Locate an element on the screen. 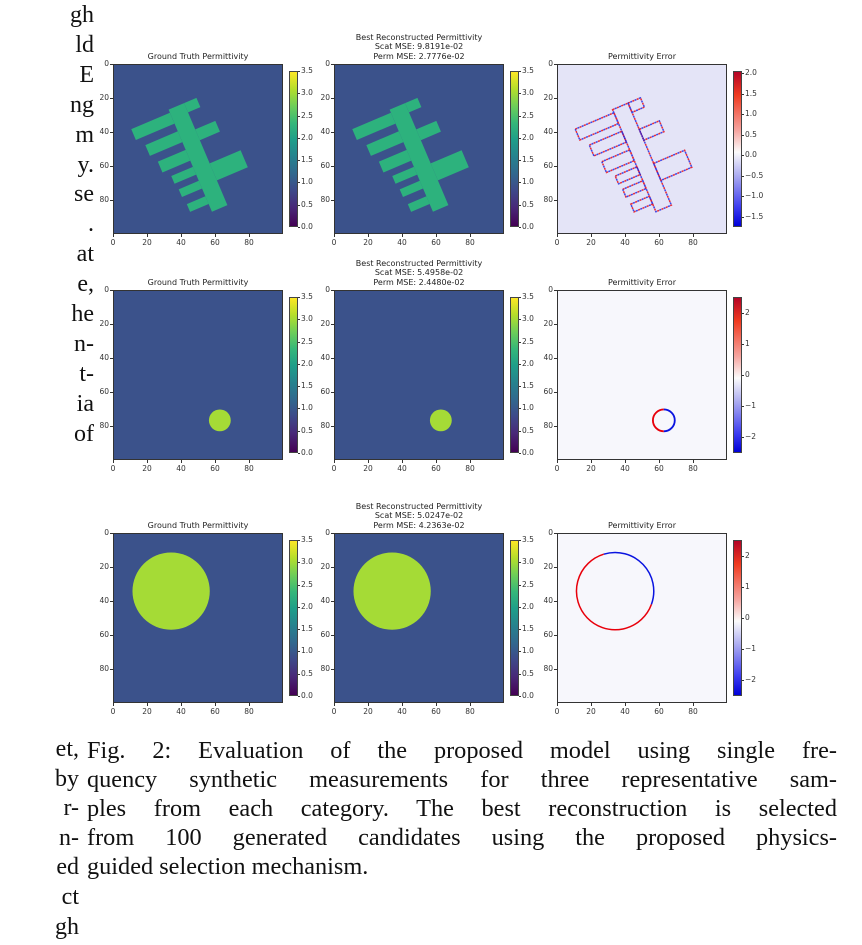 The image size is (862, 945). perm-mse-label: Perm MSE: 4.2363e-02 is located at coordinates (419, 525).